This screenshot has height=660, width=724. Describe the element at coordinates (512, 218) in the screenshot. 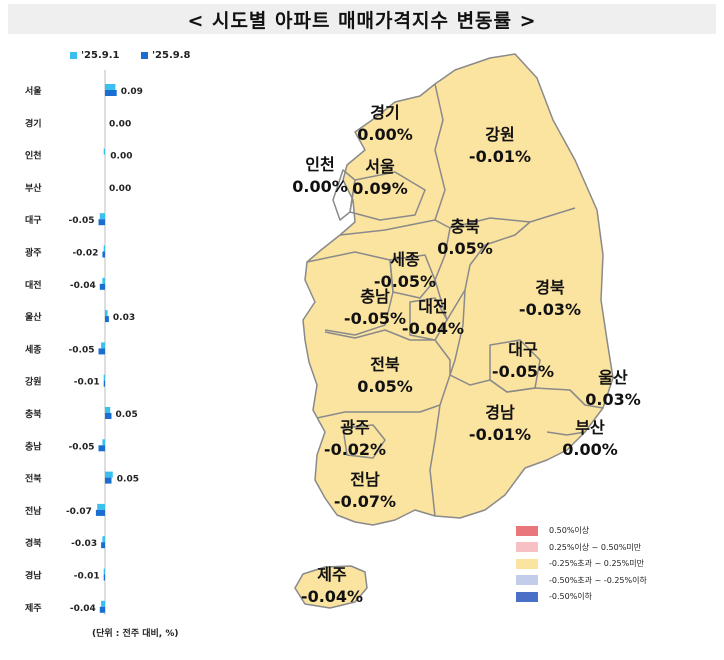

I see `border-gangwon-south` at that location.